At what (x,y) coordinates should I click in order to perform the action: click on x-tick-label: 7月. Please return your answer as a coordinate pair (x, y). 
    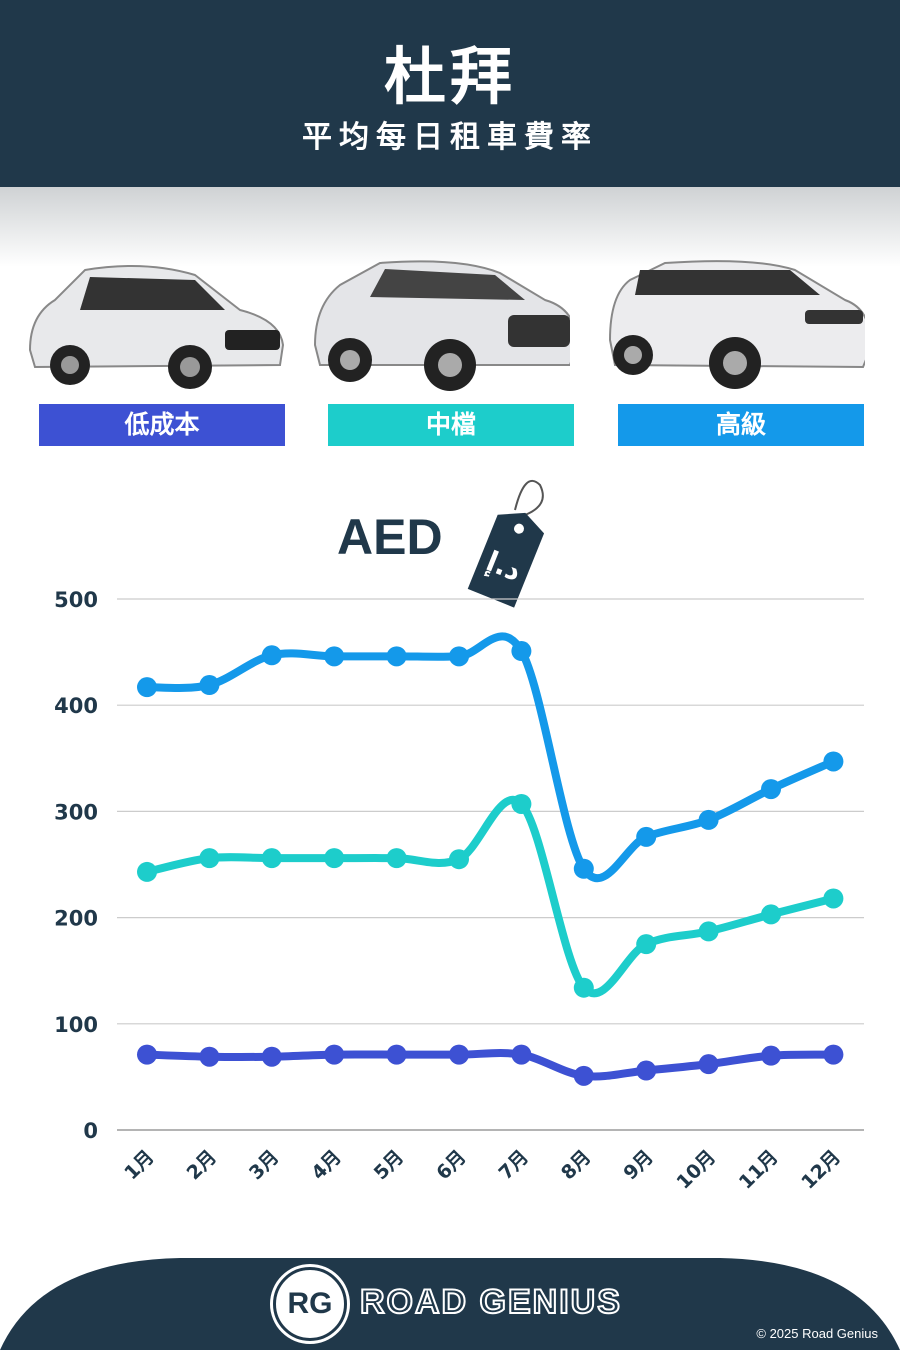
    Looking at the image, I should click on (514, 1165).